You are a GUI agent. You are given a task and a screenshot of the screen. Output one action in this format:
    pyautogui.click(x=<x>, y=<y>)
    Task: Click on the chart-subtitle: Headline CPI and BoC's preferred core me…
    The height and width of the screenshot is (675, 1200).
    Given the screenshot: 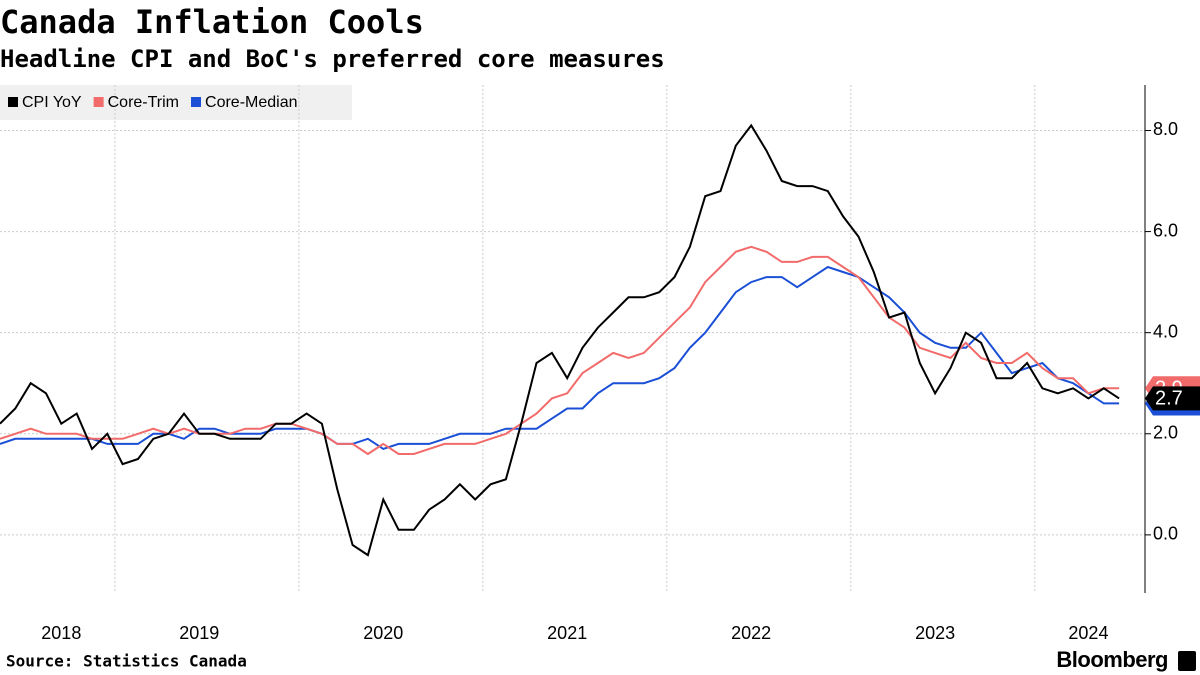 What is the action you would take?
    pyautogui.click(x=332, y=59)
    